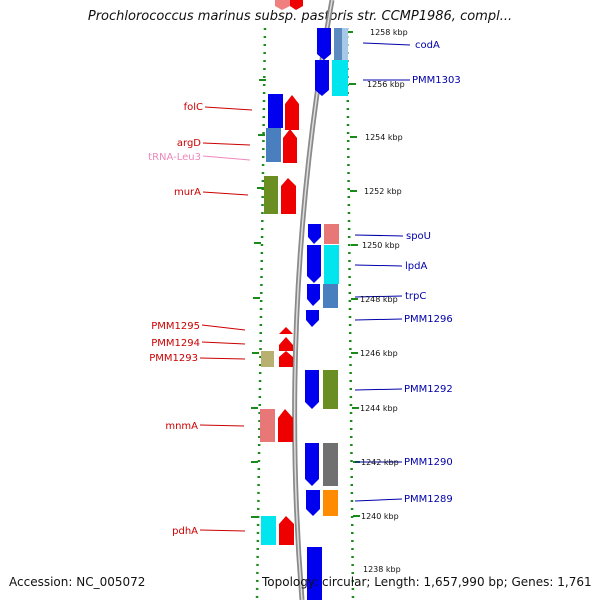 The image size is (600, 600). Describe the element at coordinates (331, 234) in the screenshot. I see `gene-spoU-box` at that location.